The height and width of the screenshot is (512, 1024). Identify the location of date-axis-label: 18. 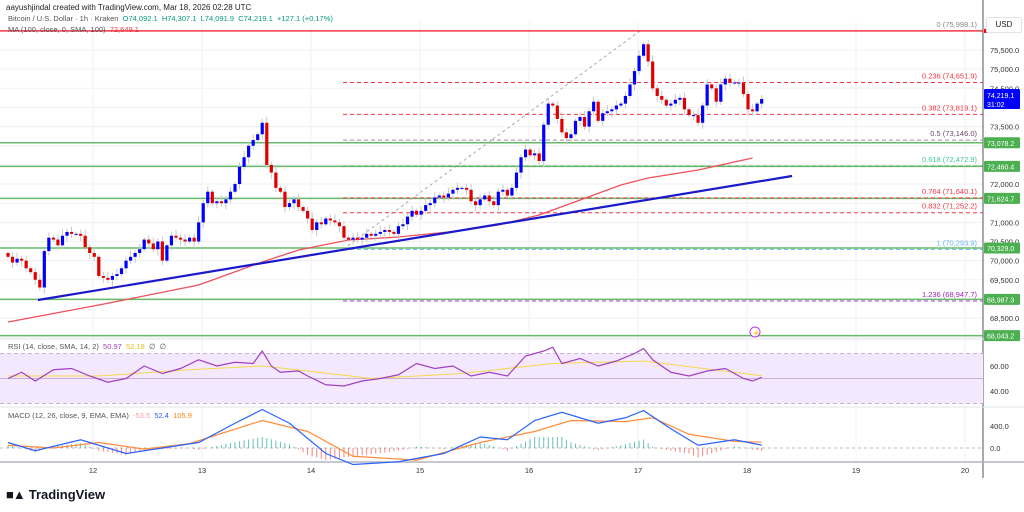
(747, 470).